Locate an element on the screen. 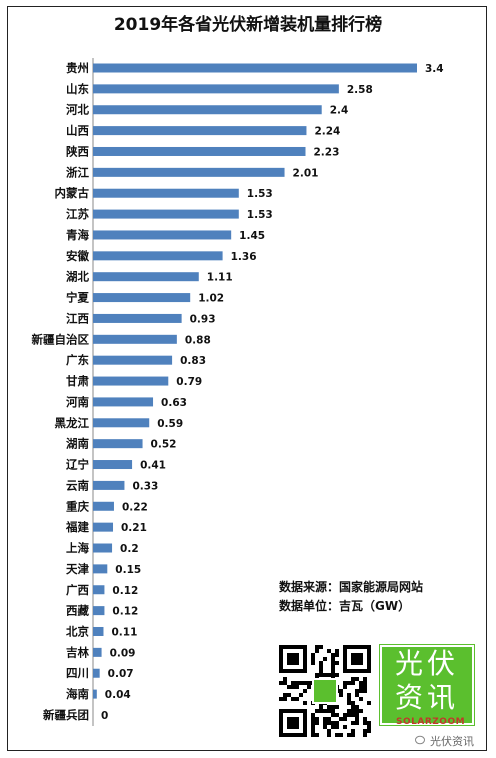 The image size is (496, 758). watermark-text: 光伏资讯 is located at coordinates (452, 741).